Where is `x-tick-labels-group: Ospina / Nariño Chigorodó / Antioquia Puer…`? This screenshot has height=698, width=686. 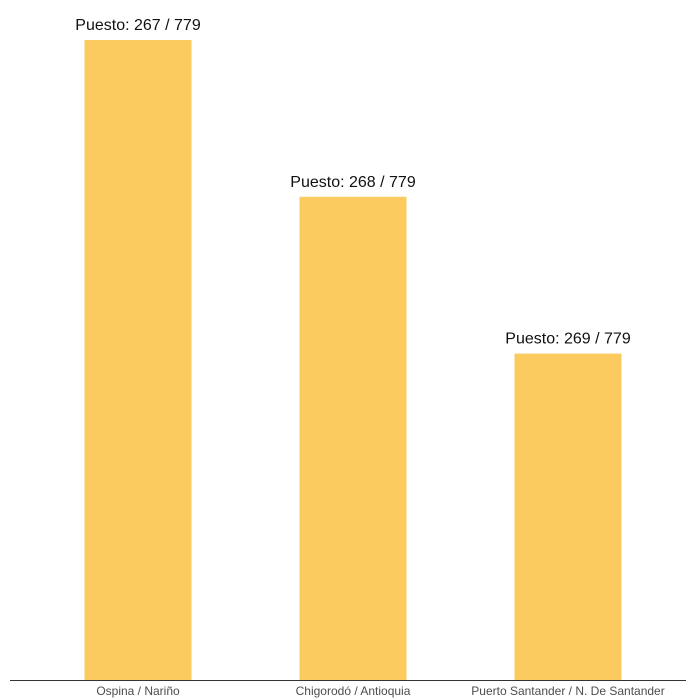
x-tick-labels-group: Ospina / Nariño Chigorodó / Antioquia Puer… is located at coordinates (380, 691).